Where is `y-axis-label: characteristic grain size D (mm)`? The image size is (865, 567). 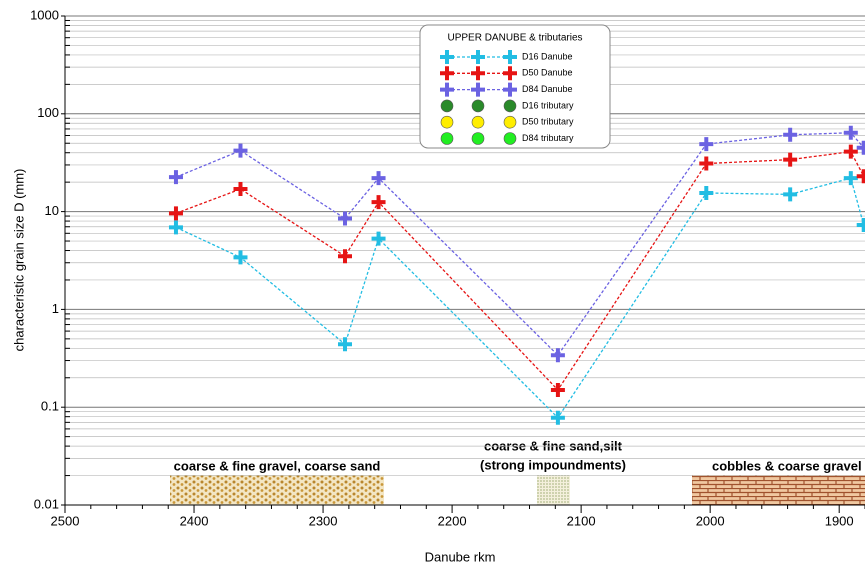 y-axis-label: characteristic grain size D (mm) is located at coordinates (18, 260).